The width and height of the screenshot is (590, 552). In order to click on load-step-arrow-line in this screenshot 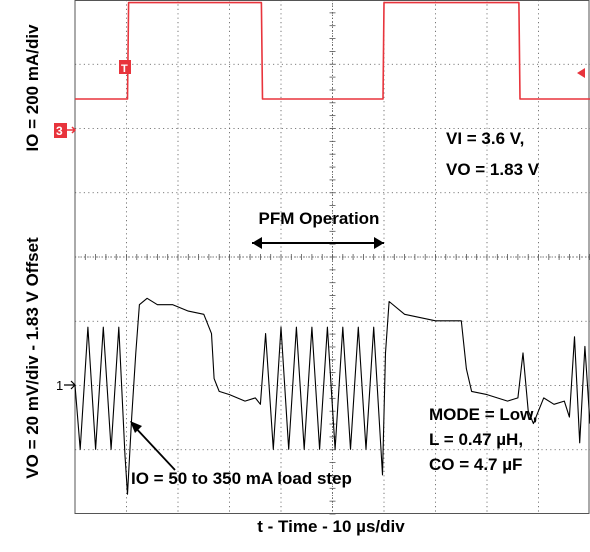, I will do `click(154, 447)`.